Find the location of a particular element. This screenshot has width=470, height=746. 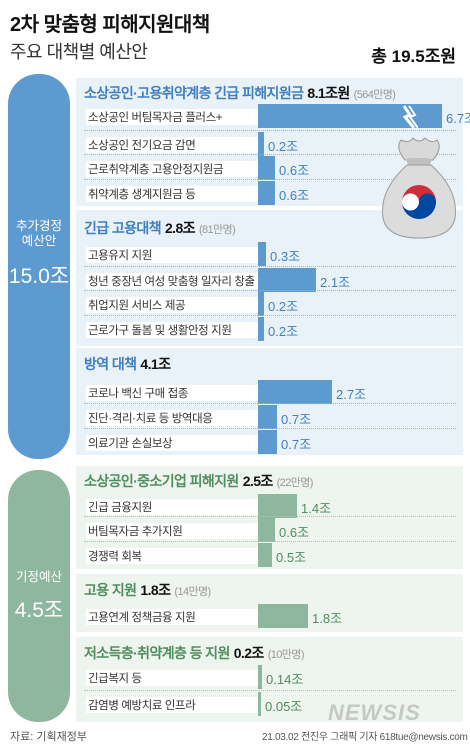

bar-label: 고용유지 지원 is located at coordinates (173, 255).